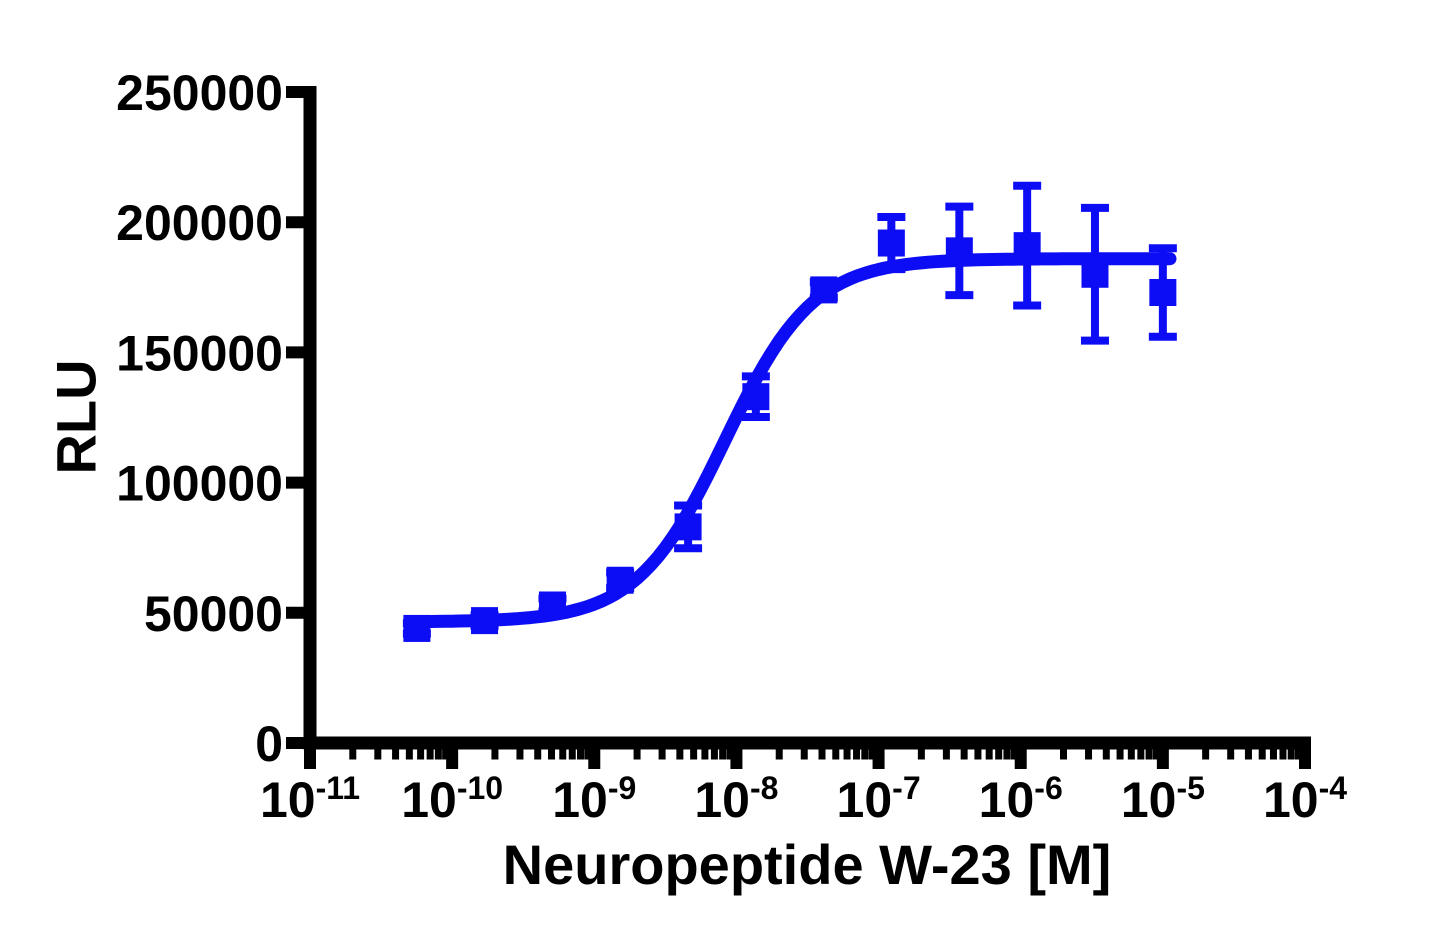 The width and height of the screenshot is (1442, 946). I want to click on y-tick-label: 150000, so click(199, 353).